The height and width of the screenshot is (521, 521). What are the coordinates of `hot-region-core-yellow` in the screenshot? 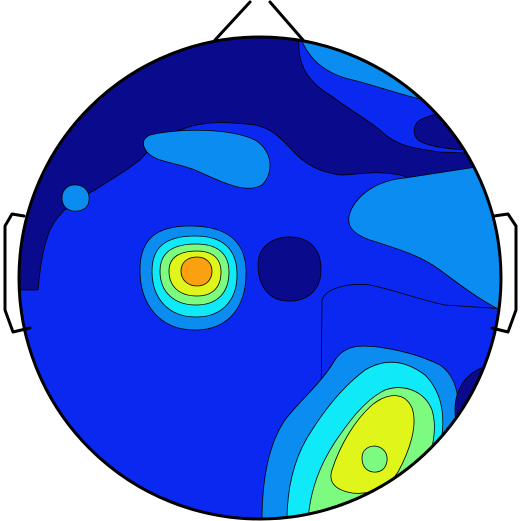 It's located at (372, 444).